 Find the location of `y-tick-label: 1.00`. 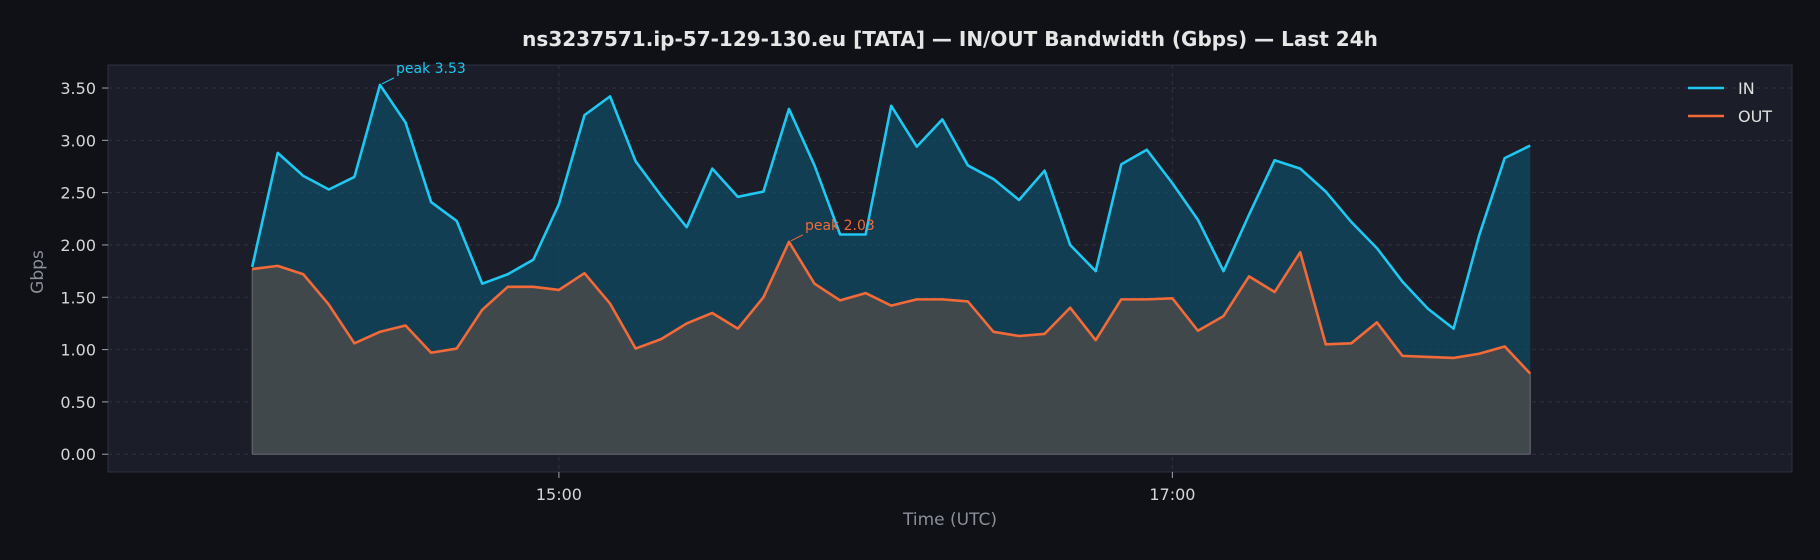

y-tick-label: 1.00 is located at coordinates (78, 350).